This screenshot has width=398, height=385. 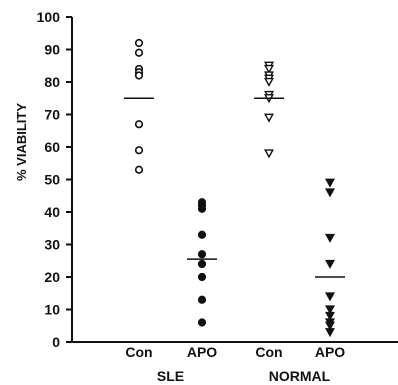 What do you see at coordinates (21, 142) in the screenshot?
I see `y-axis-label: % VIABILITY` at bounding box center [21, 142].